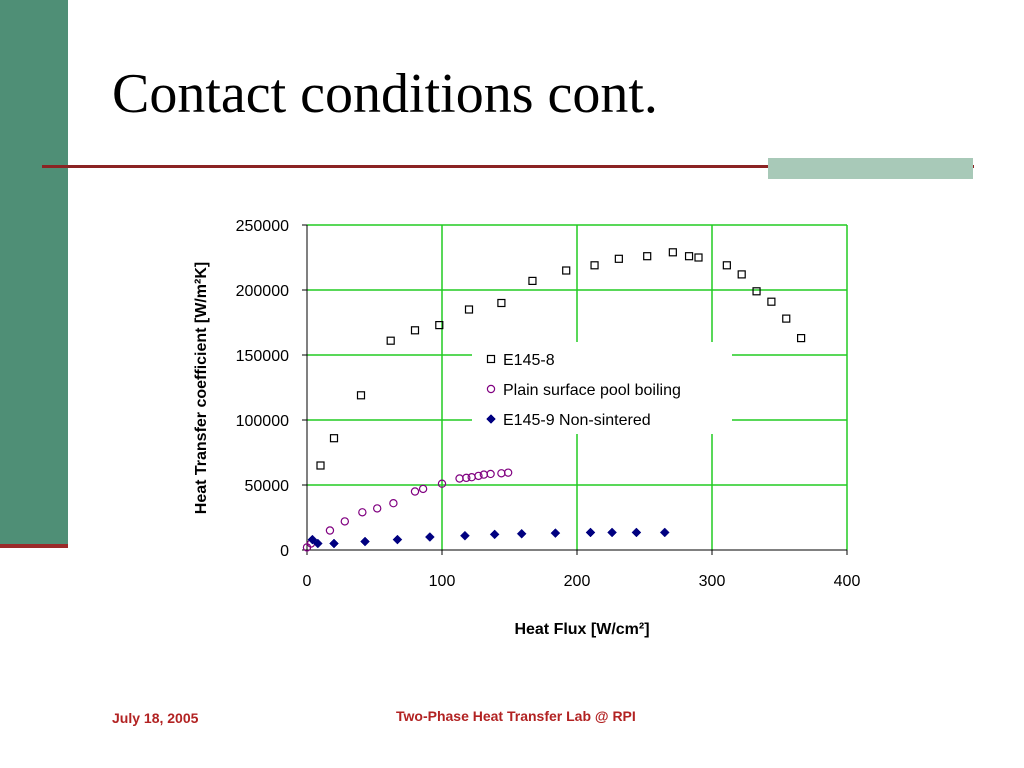 This screenshot has width=1024, height=768. I want to click on x-tick-label: 300, so click(712, 581).